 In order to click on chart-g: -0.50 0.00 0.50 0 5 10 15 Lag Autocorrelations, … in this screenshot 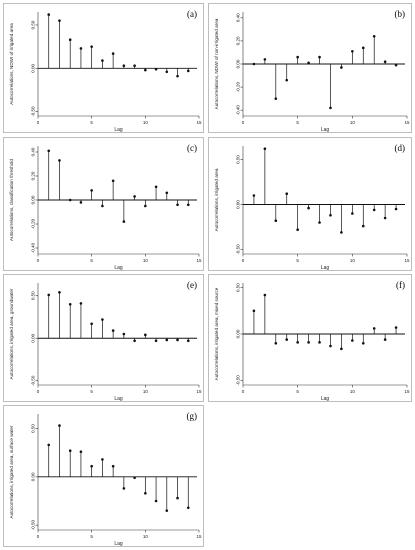, I will do `click(105, 480)`.